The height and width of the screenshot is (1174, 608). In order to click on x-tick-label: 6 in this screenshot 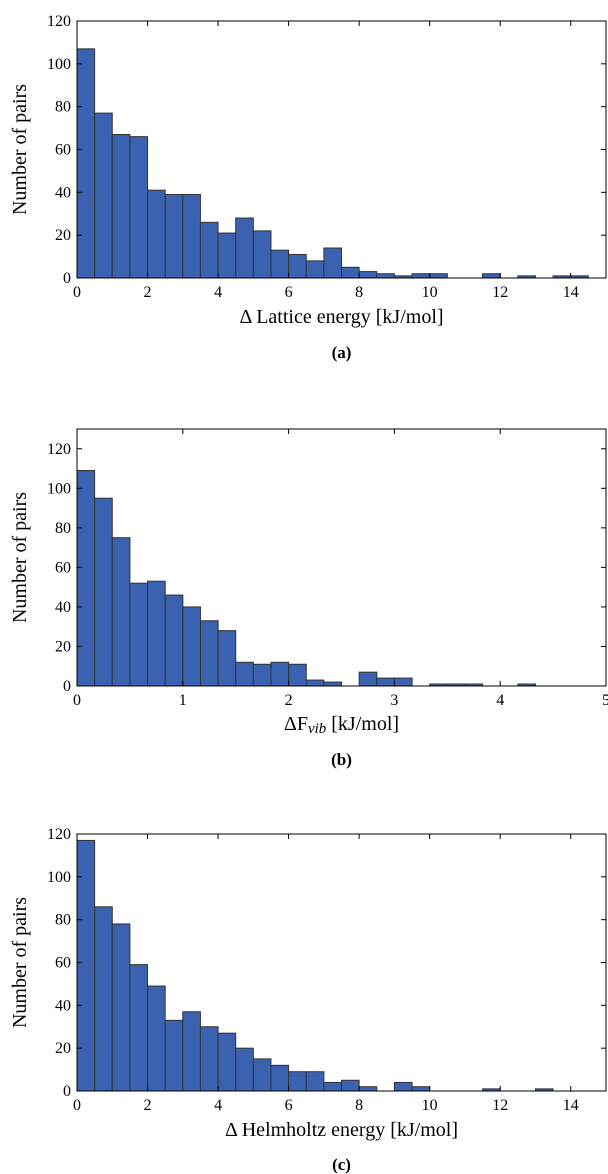, I will do `click(289, 1105)`.